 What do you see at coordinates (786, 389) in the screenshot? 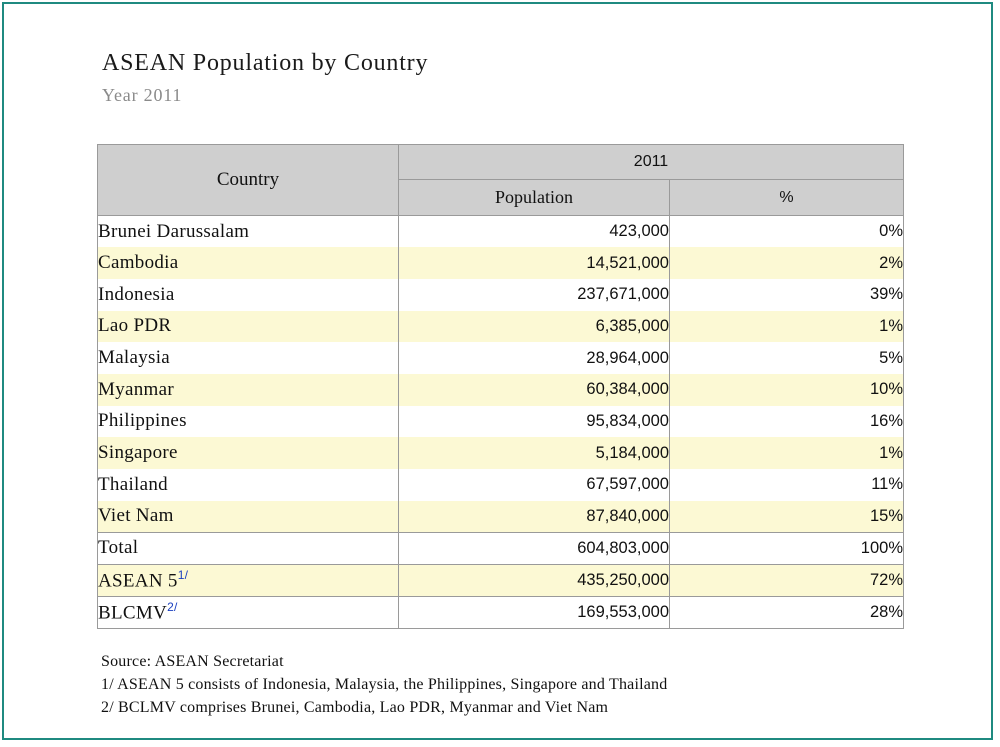
I see `percent-value: 10%` at bounding box center [786, 389].